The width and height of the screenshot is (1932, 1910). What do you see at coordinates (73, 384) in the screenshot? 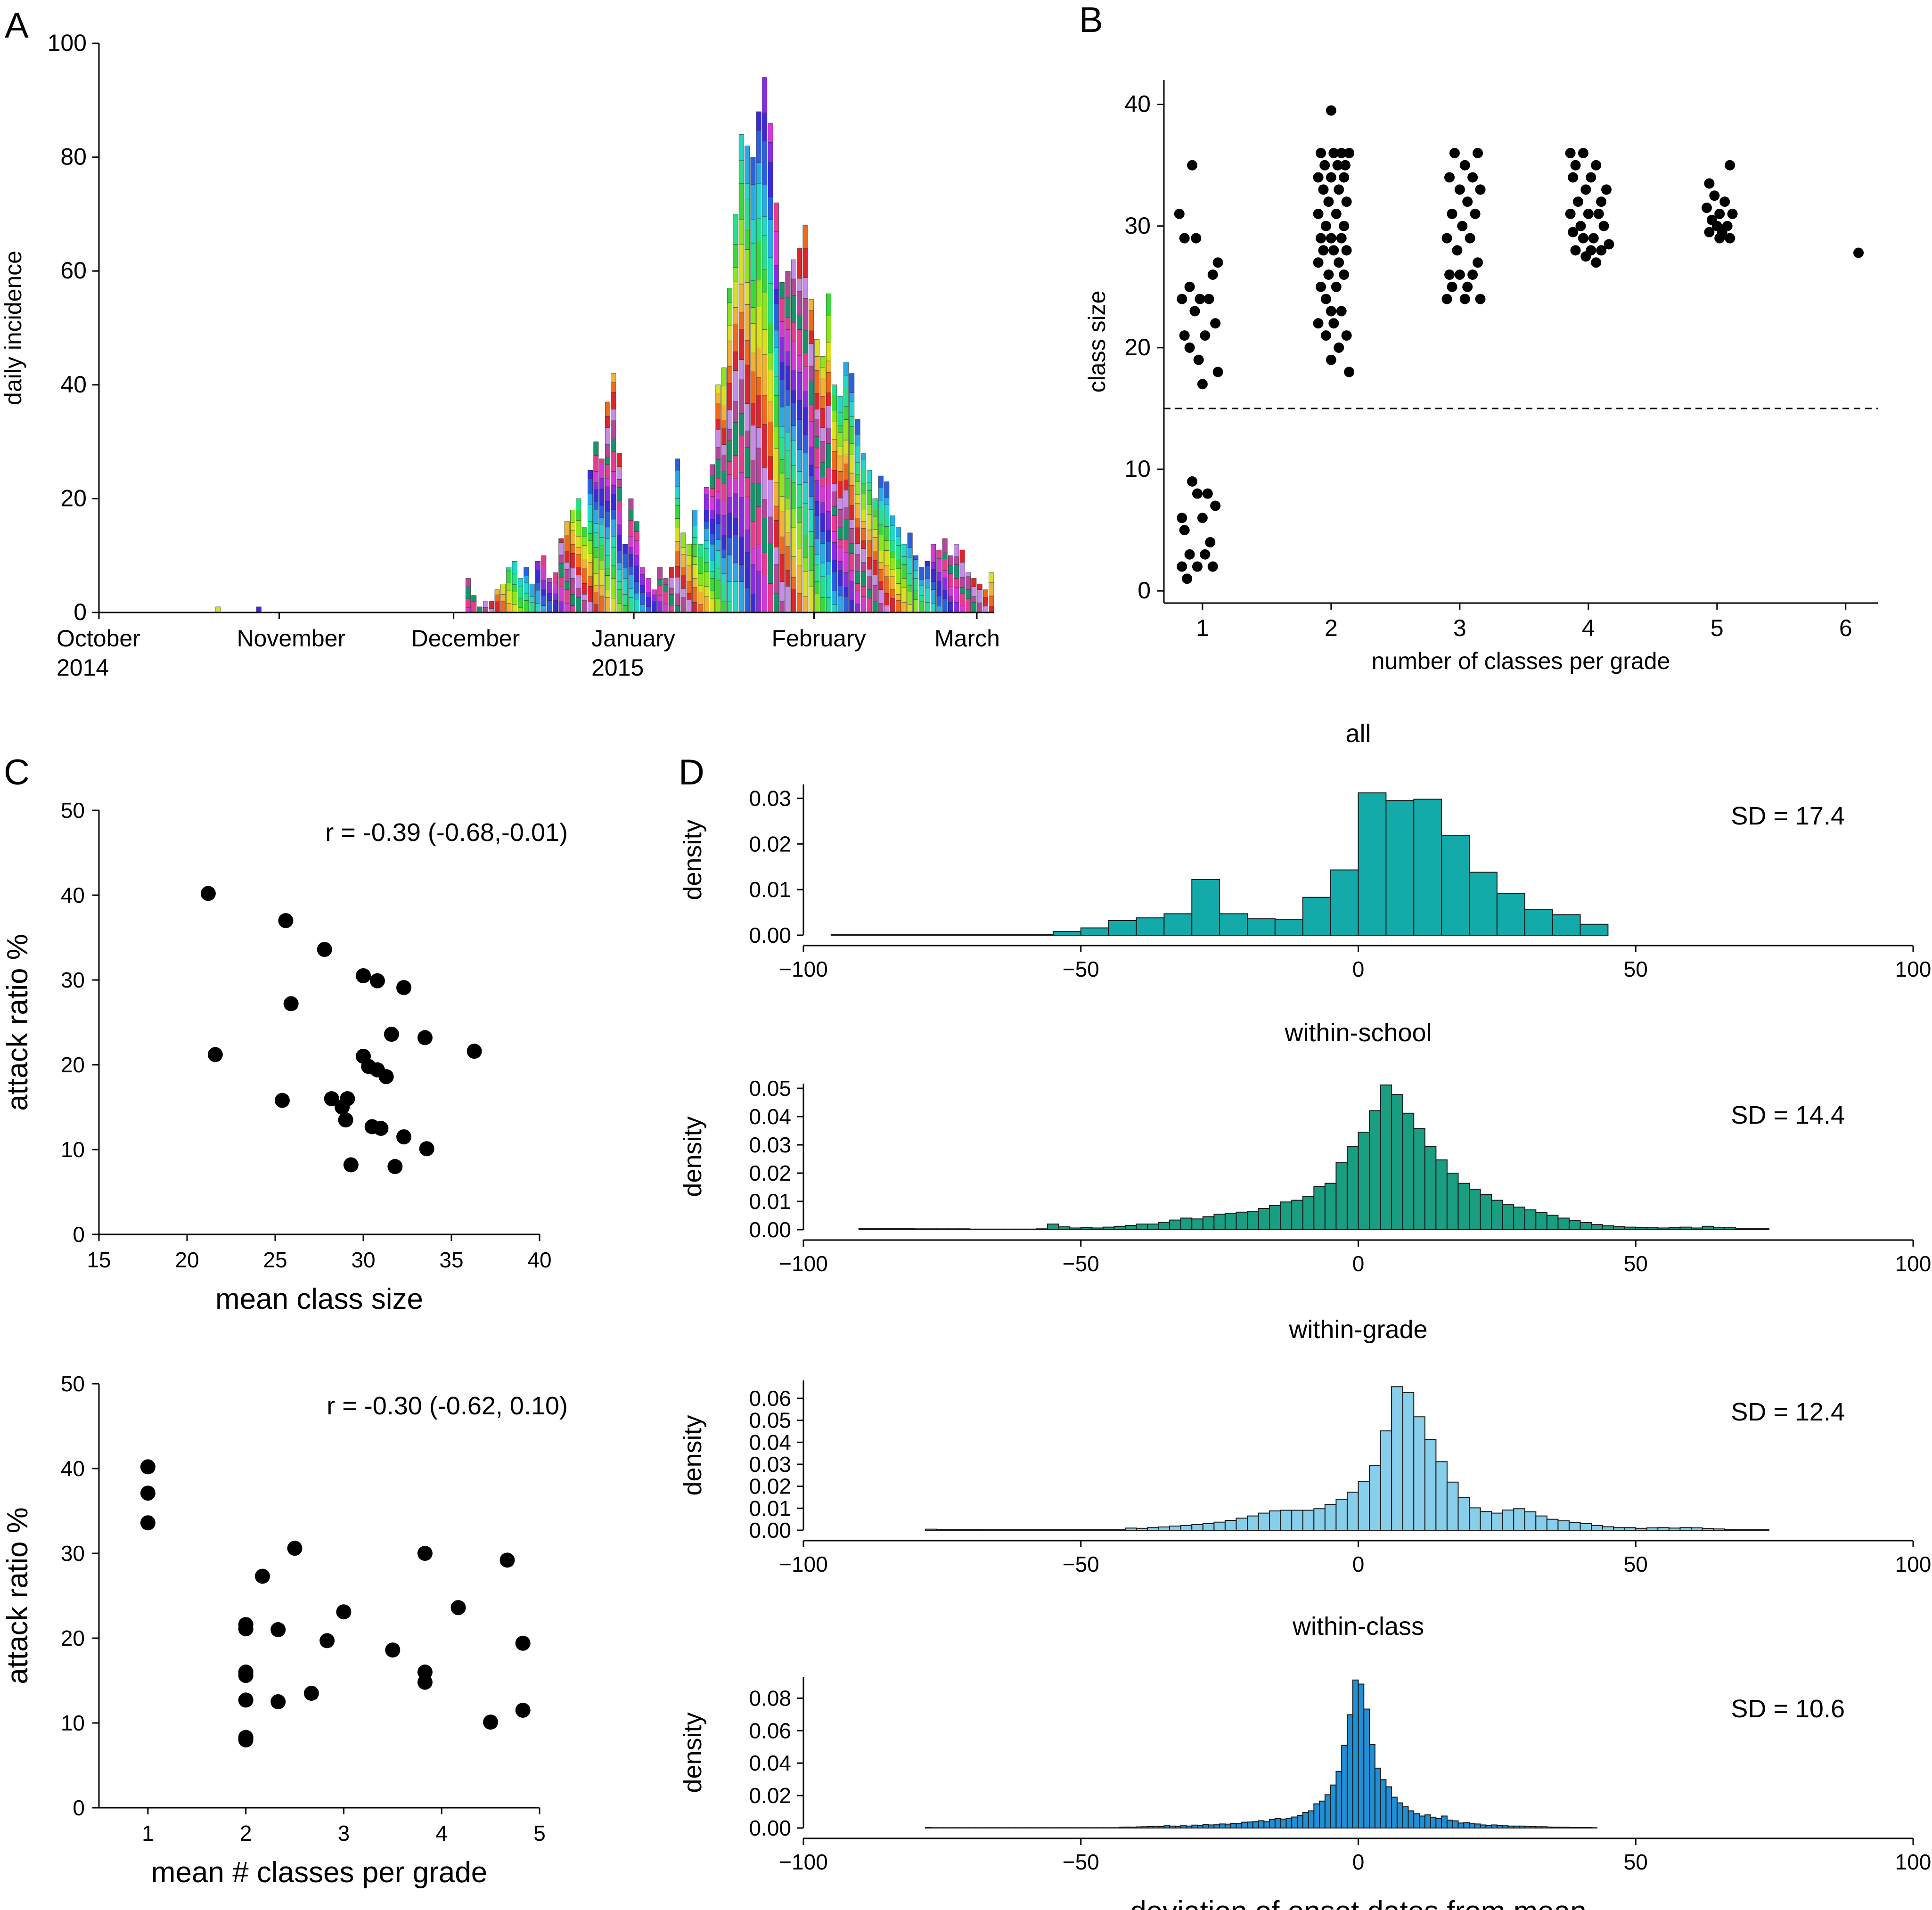
I see `y-tick-label: 40` at bounding box center [73, 384].